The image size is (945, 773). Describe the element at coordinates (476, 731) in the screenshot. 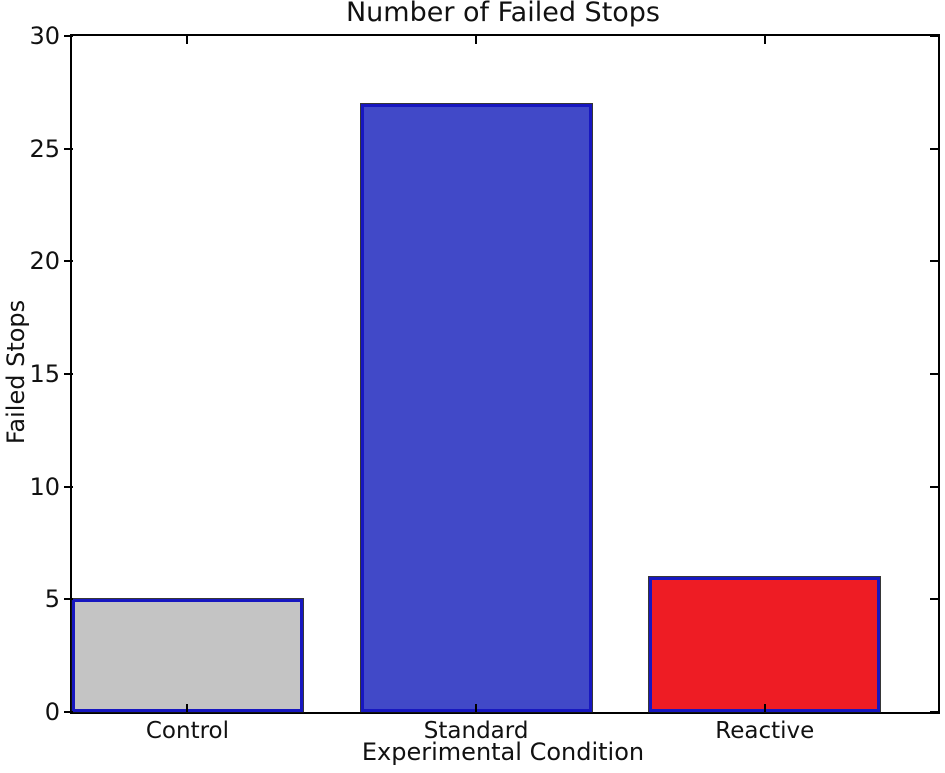

I see `x-tick-label-standard: Standard` at that location.